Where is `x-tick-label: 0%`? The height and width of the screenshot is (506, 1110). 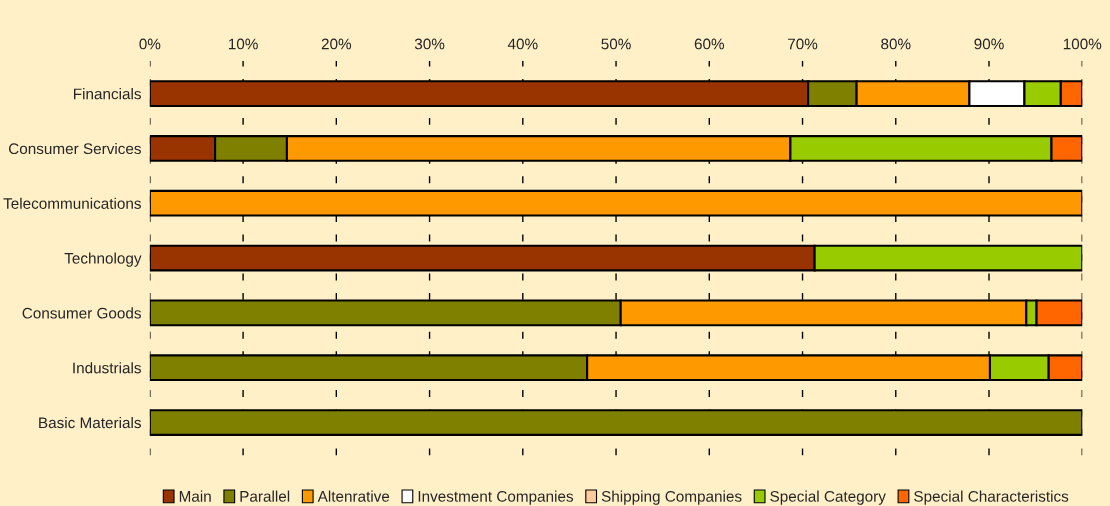
x-tick-label: 0% is located at coordinates (150, 44).